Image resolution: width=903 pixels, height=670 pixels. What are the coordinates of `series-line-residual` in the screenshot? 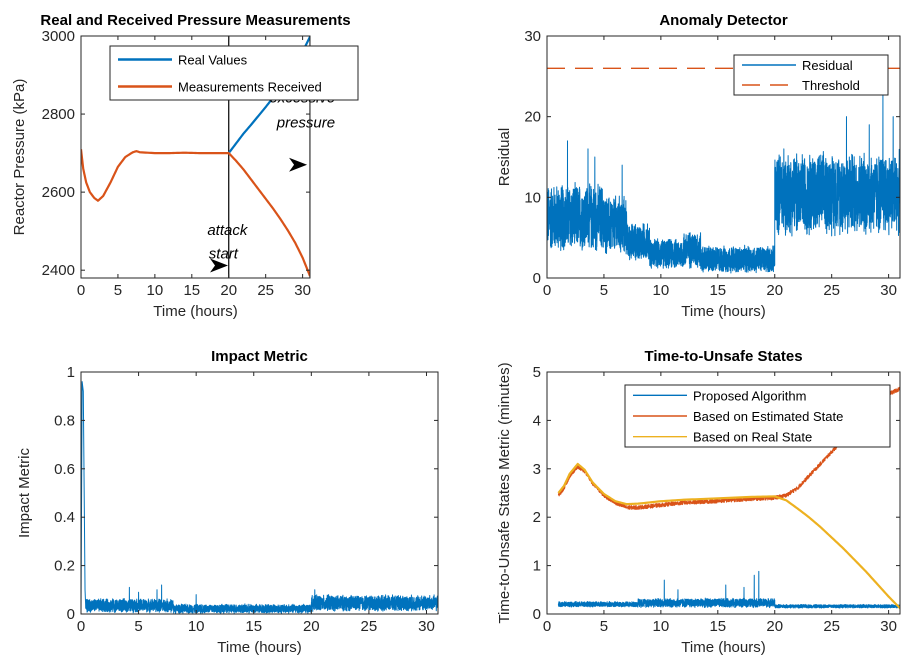 It's located at (723, 182).